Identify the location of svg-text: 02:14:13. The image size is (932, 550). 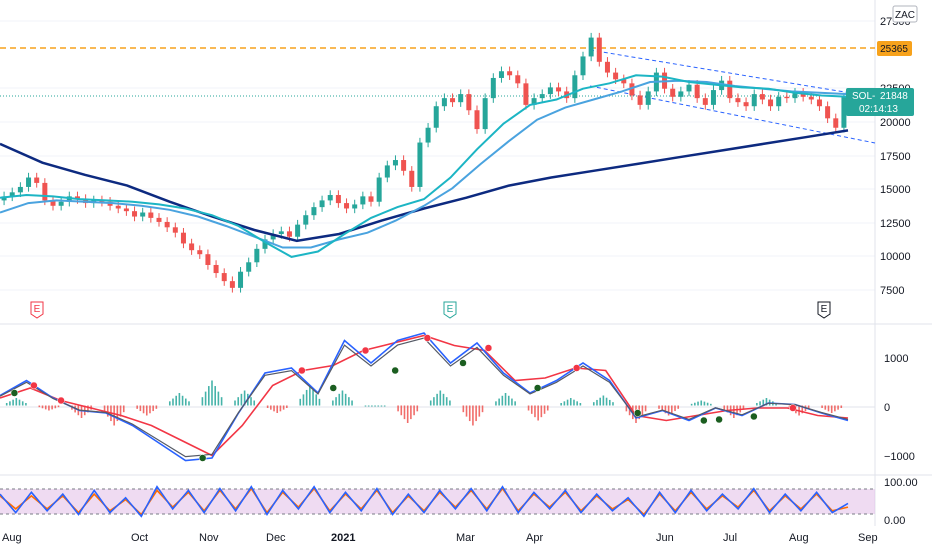
(878, 109).